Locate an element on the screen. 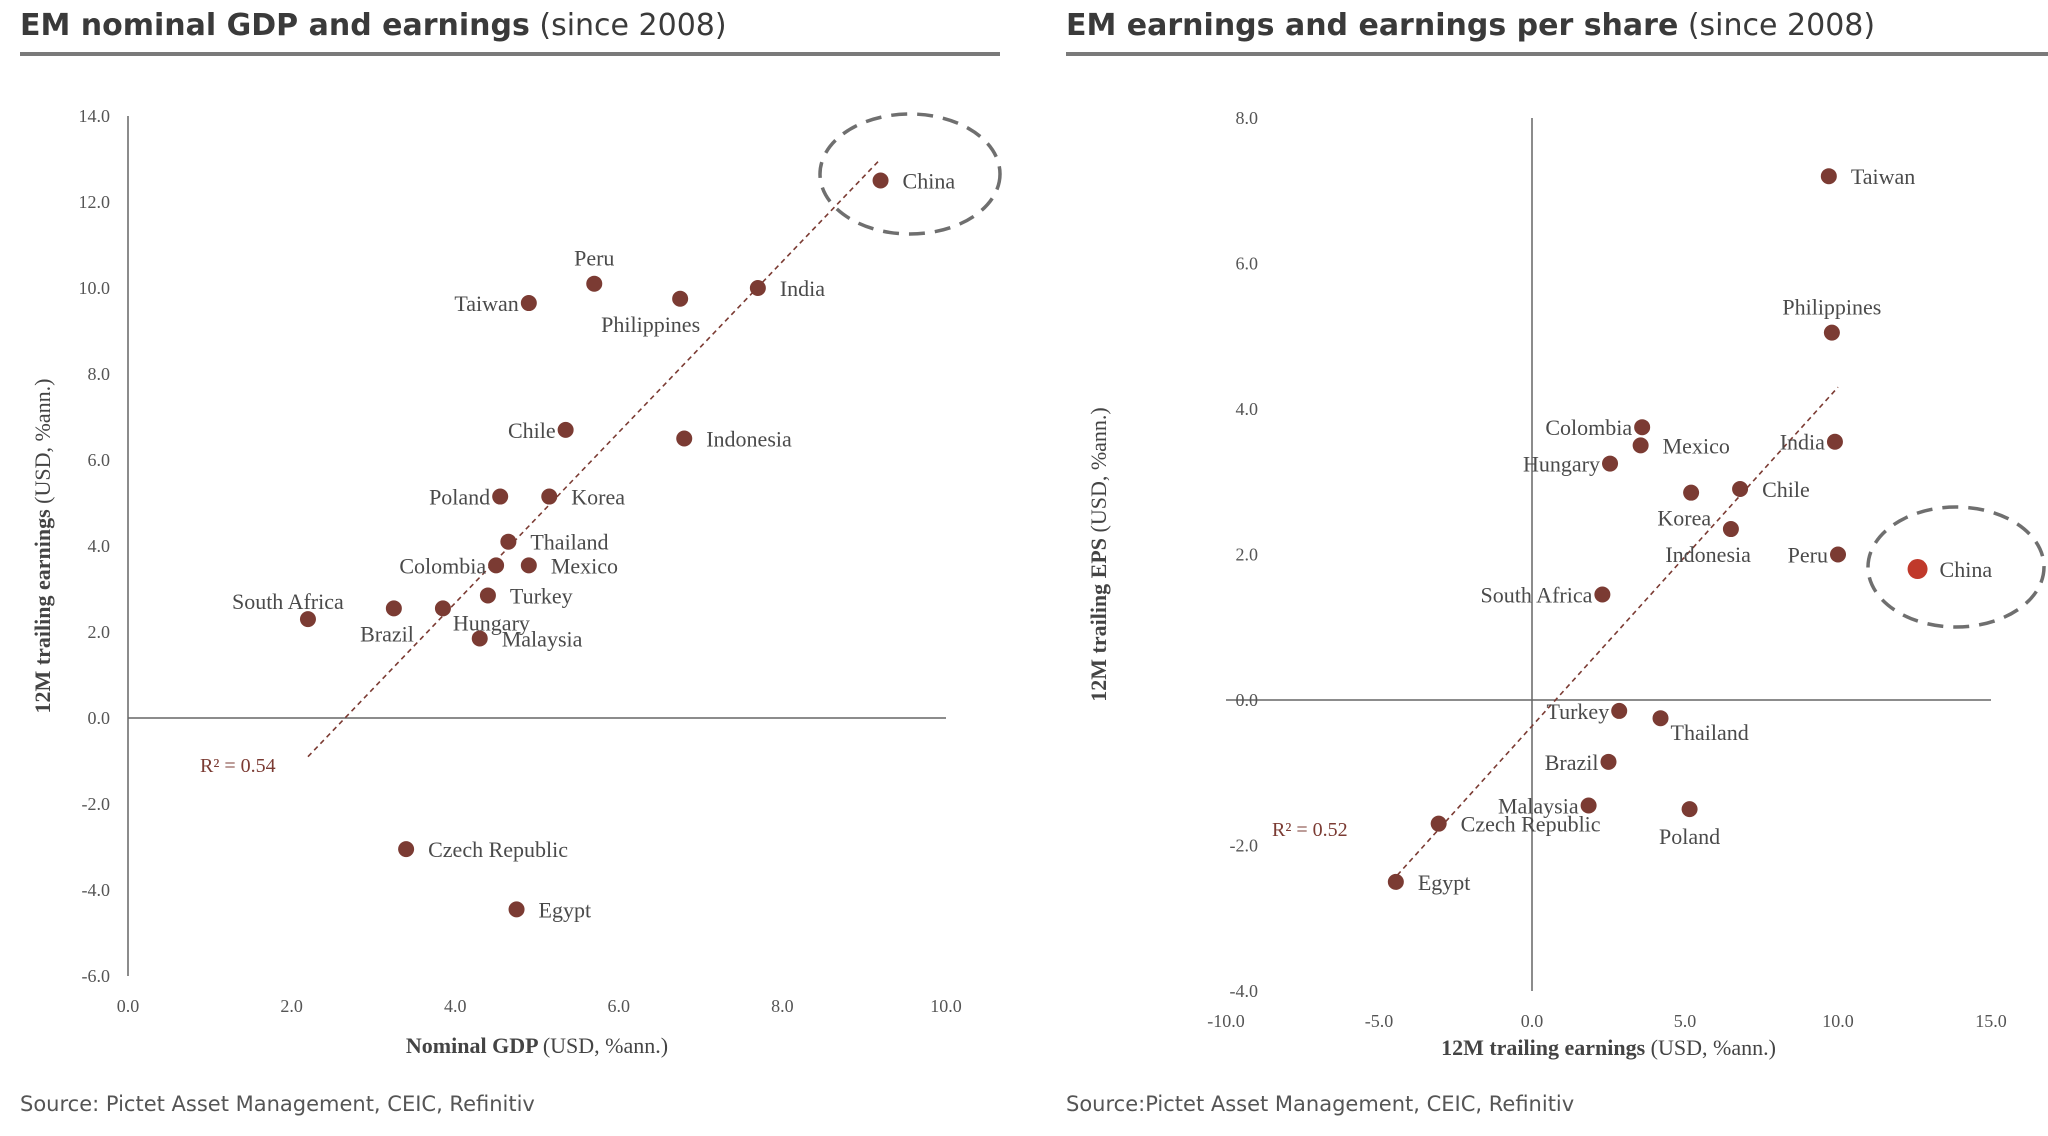  x-tick-label: 2.0 is located at coordinates (291, 1006).